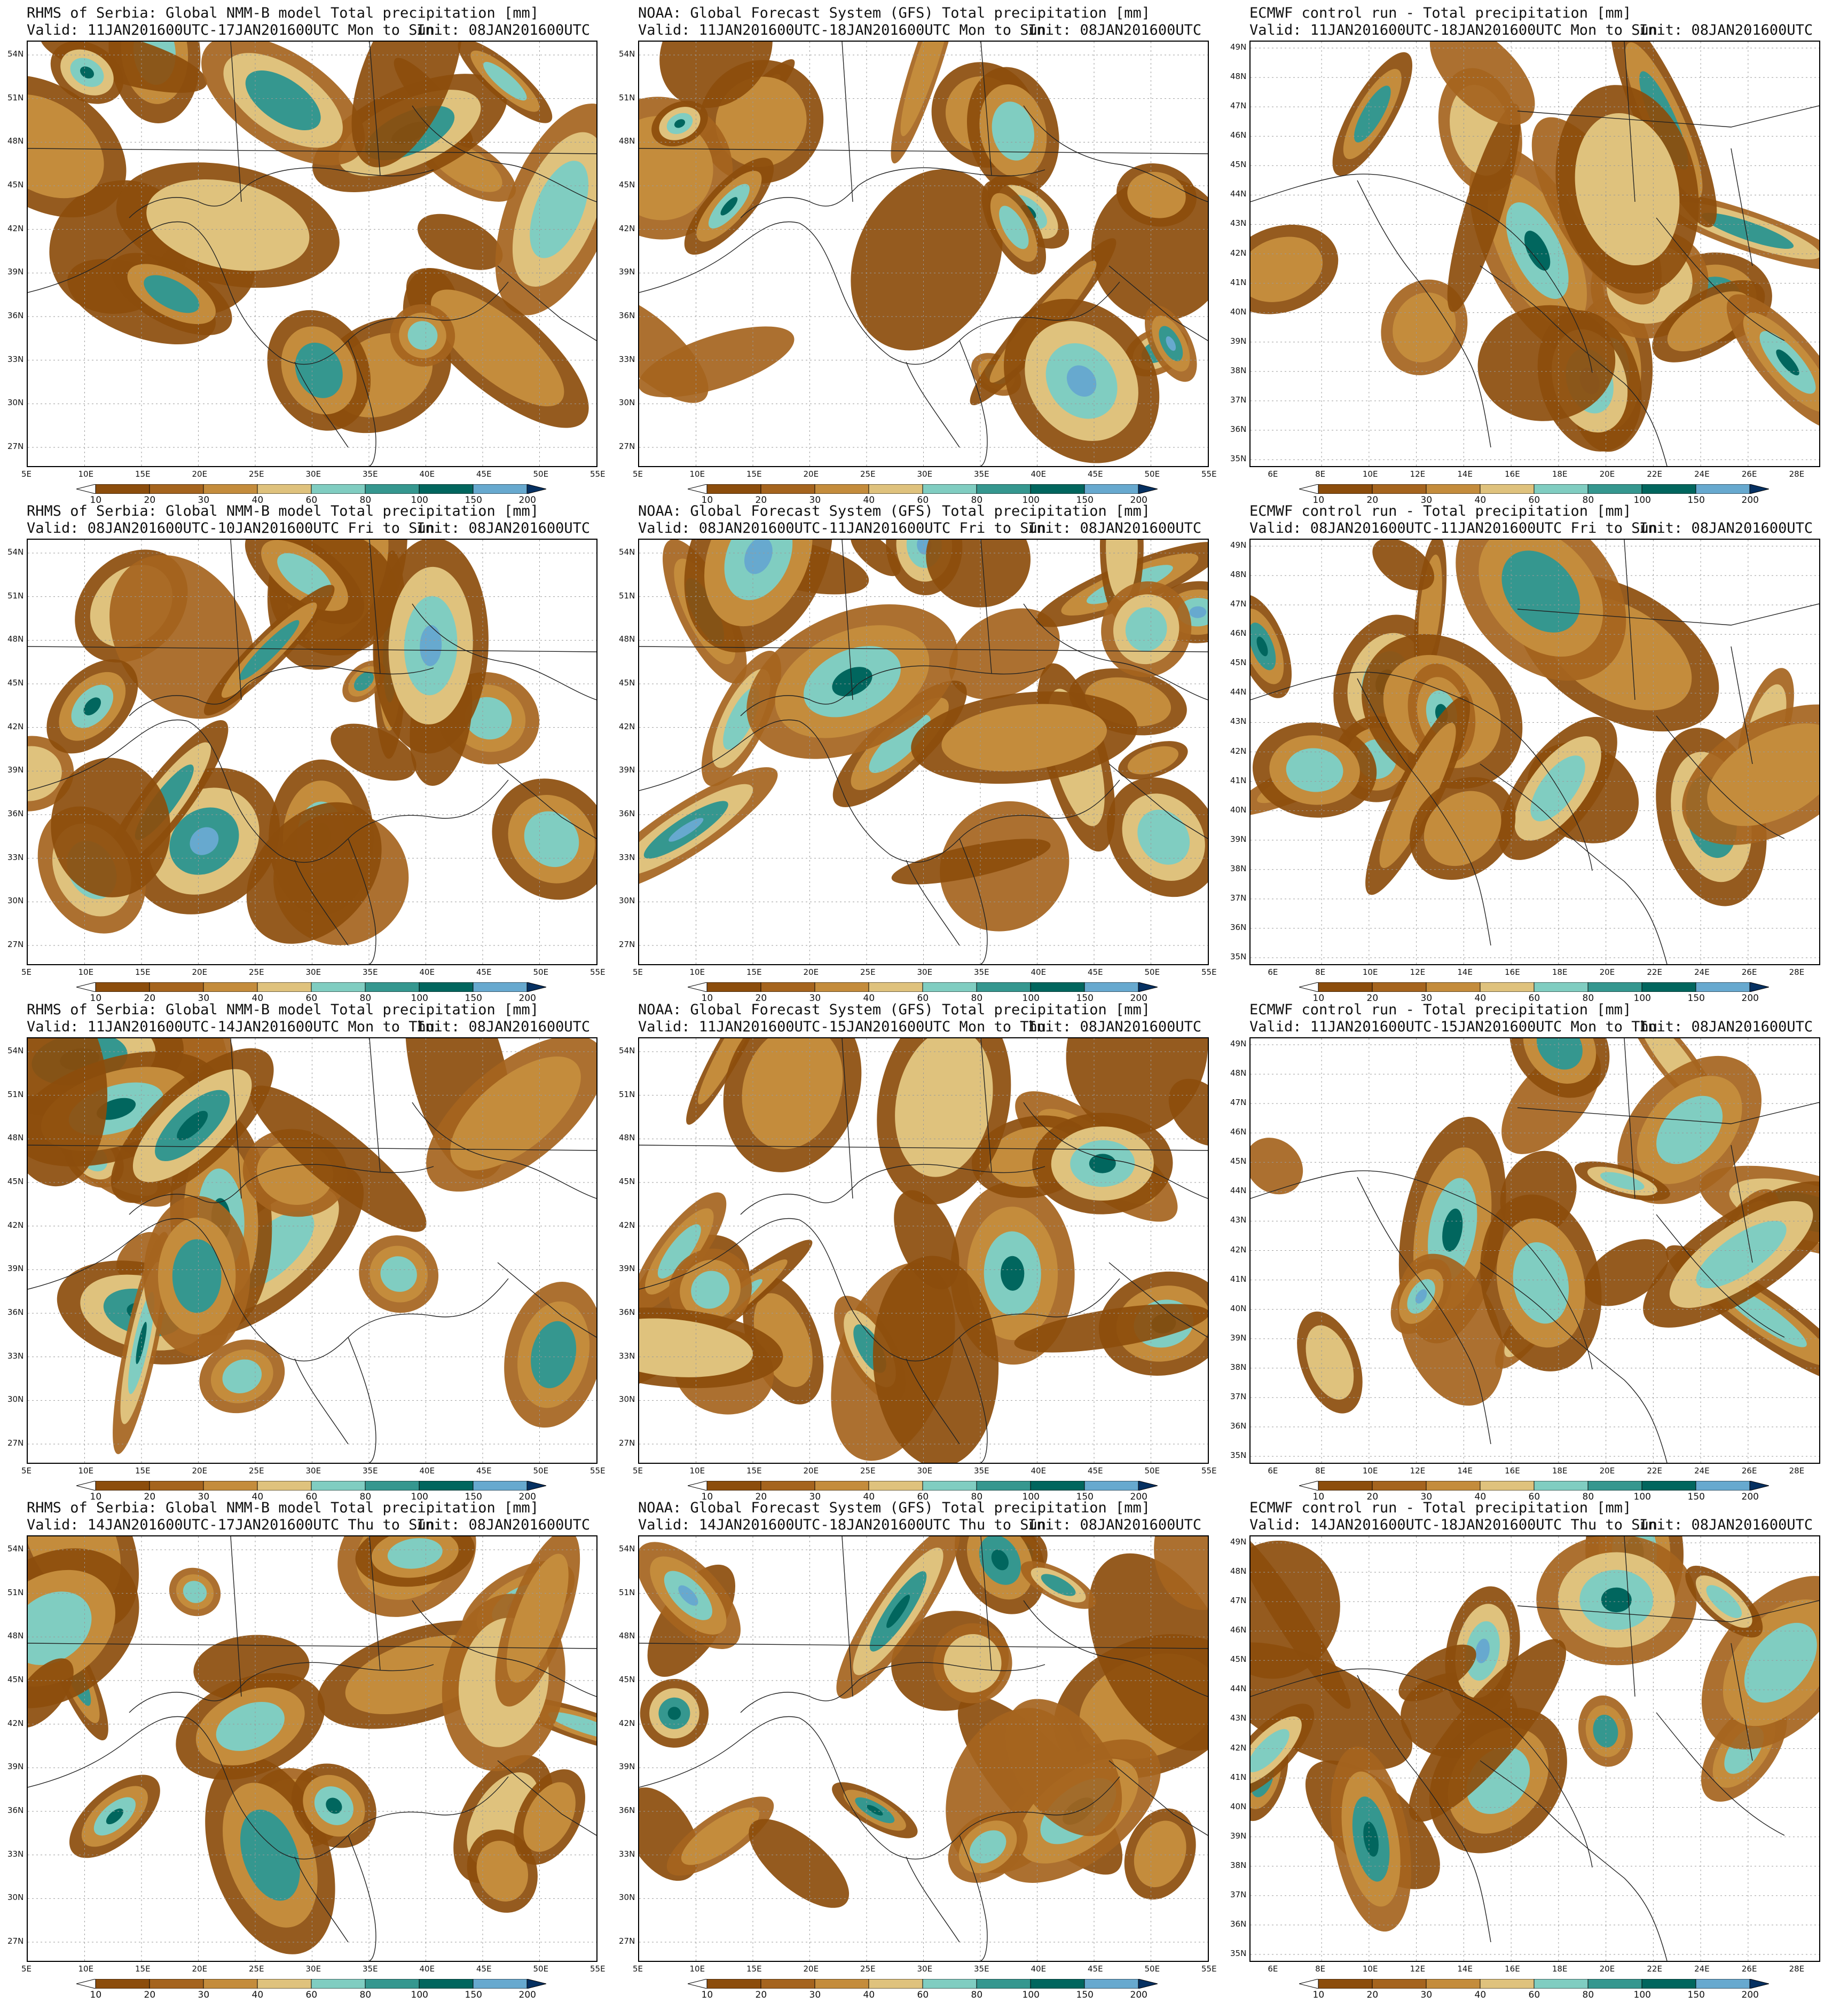 The width and height of the screenshot is (1848, 2003). What do you see at coordinates (15, 446) in the screenshot?
I see `y-tick-label: 27N` at bounding box center [15, 446].